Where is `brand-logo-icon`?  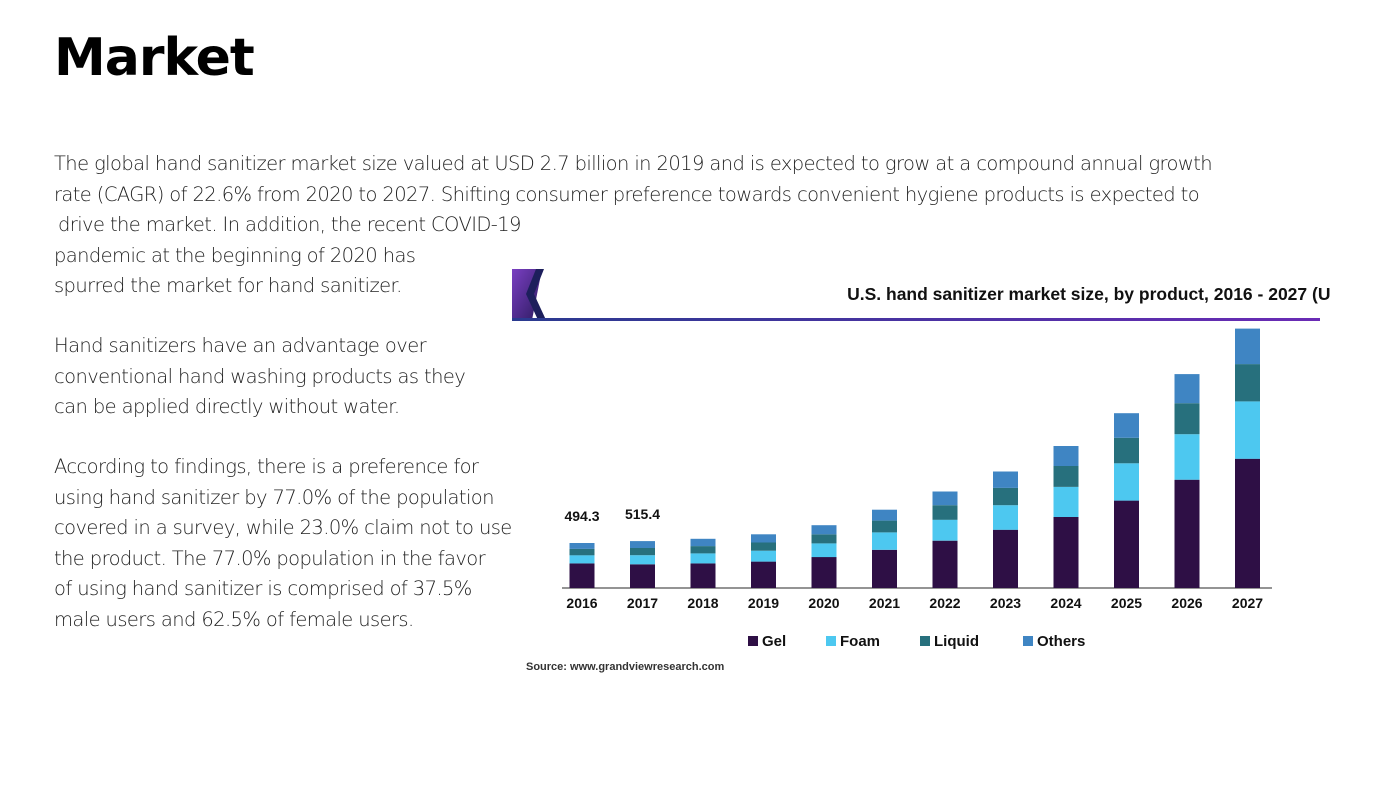 brand-logo-icon is located at coordinates (529, 294).